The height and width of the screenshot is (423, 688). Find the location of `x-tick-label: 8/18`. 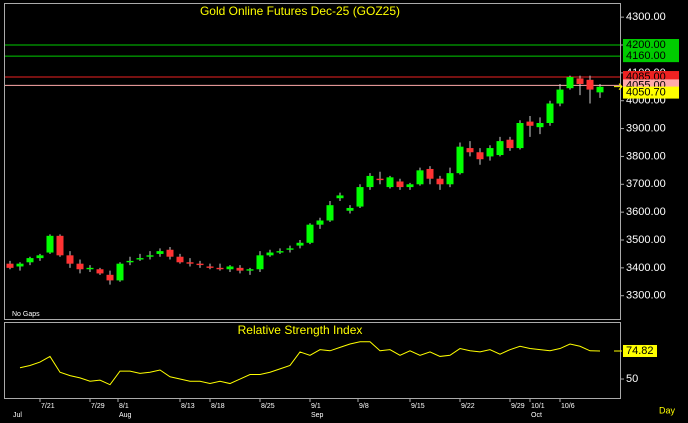

x-tick-label: 8/18 is located at coordinates (218, 406).